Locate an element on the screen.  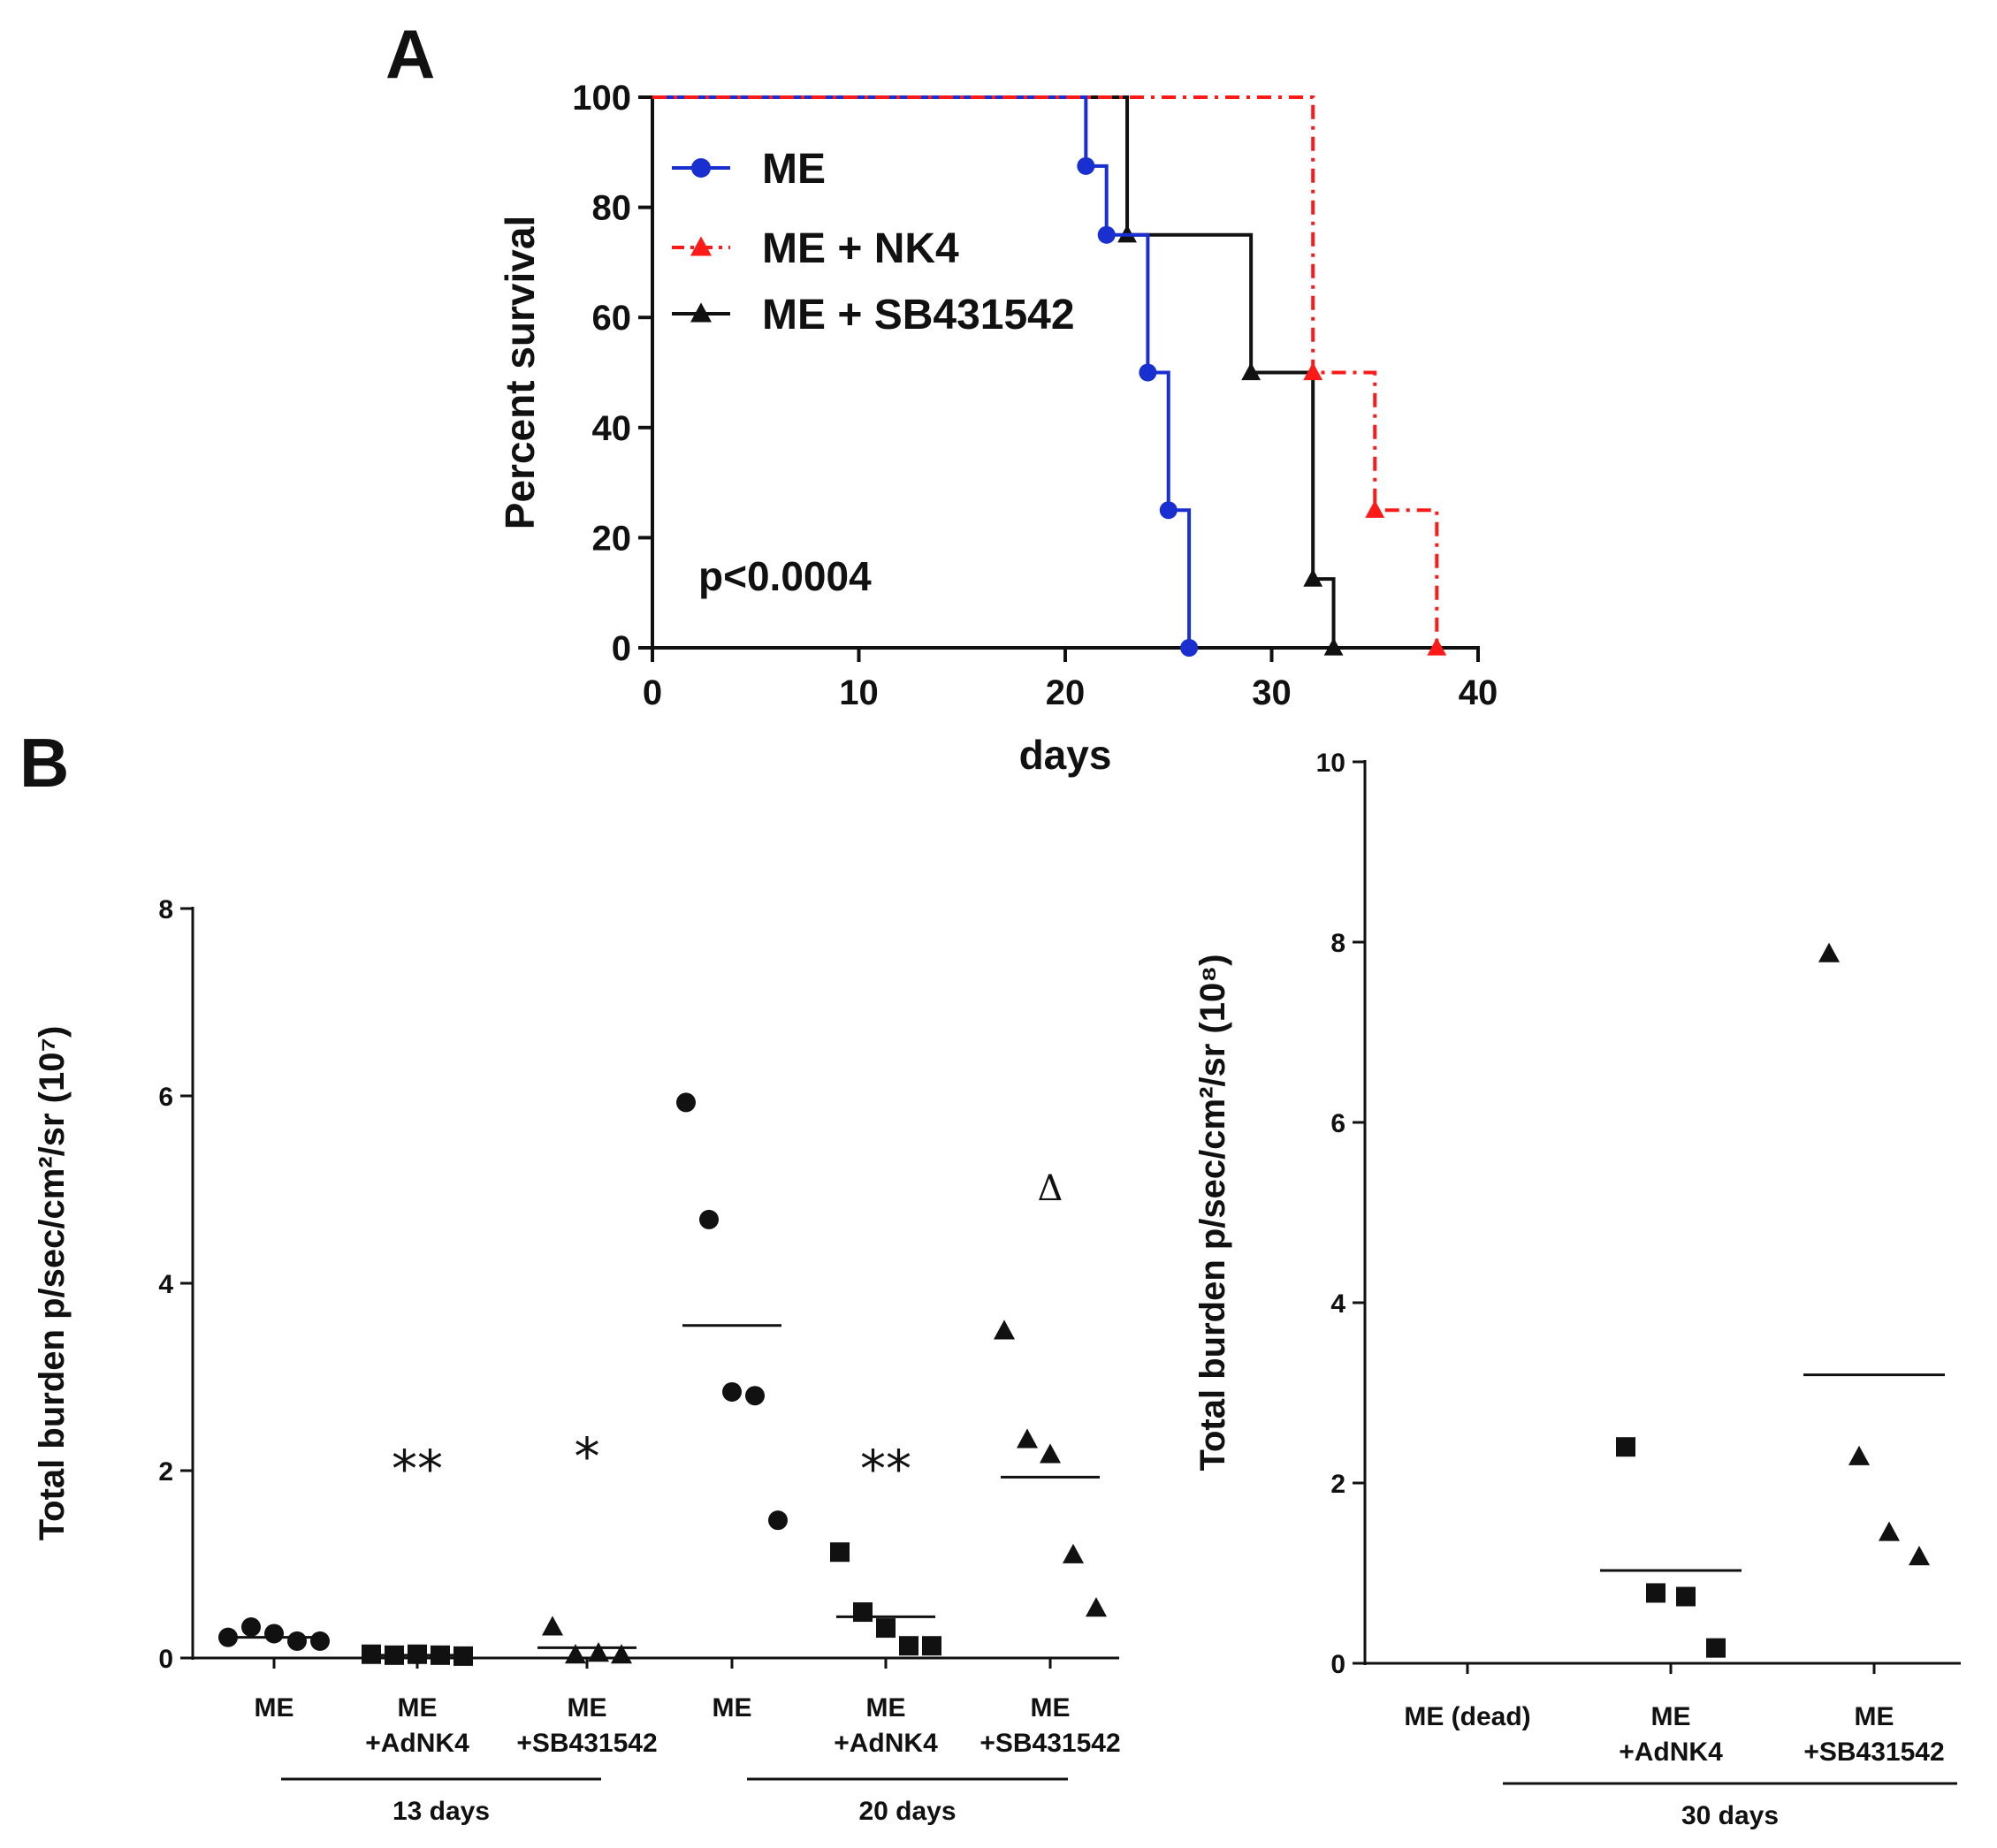
legend-label: ME is located at coordinates (794, 169).